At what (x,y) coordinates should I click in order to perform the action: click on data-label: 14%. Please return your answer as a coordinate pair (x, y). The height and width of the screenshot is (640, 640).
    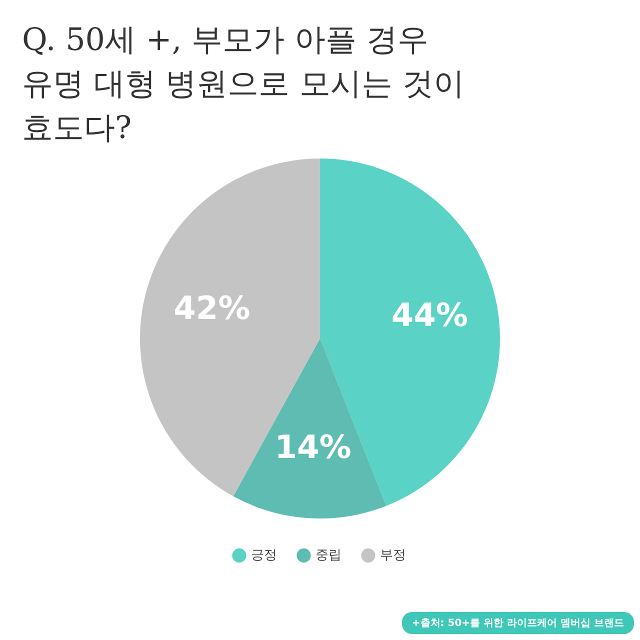
    Looking at the image, I should click on (313, 447).